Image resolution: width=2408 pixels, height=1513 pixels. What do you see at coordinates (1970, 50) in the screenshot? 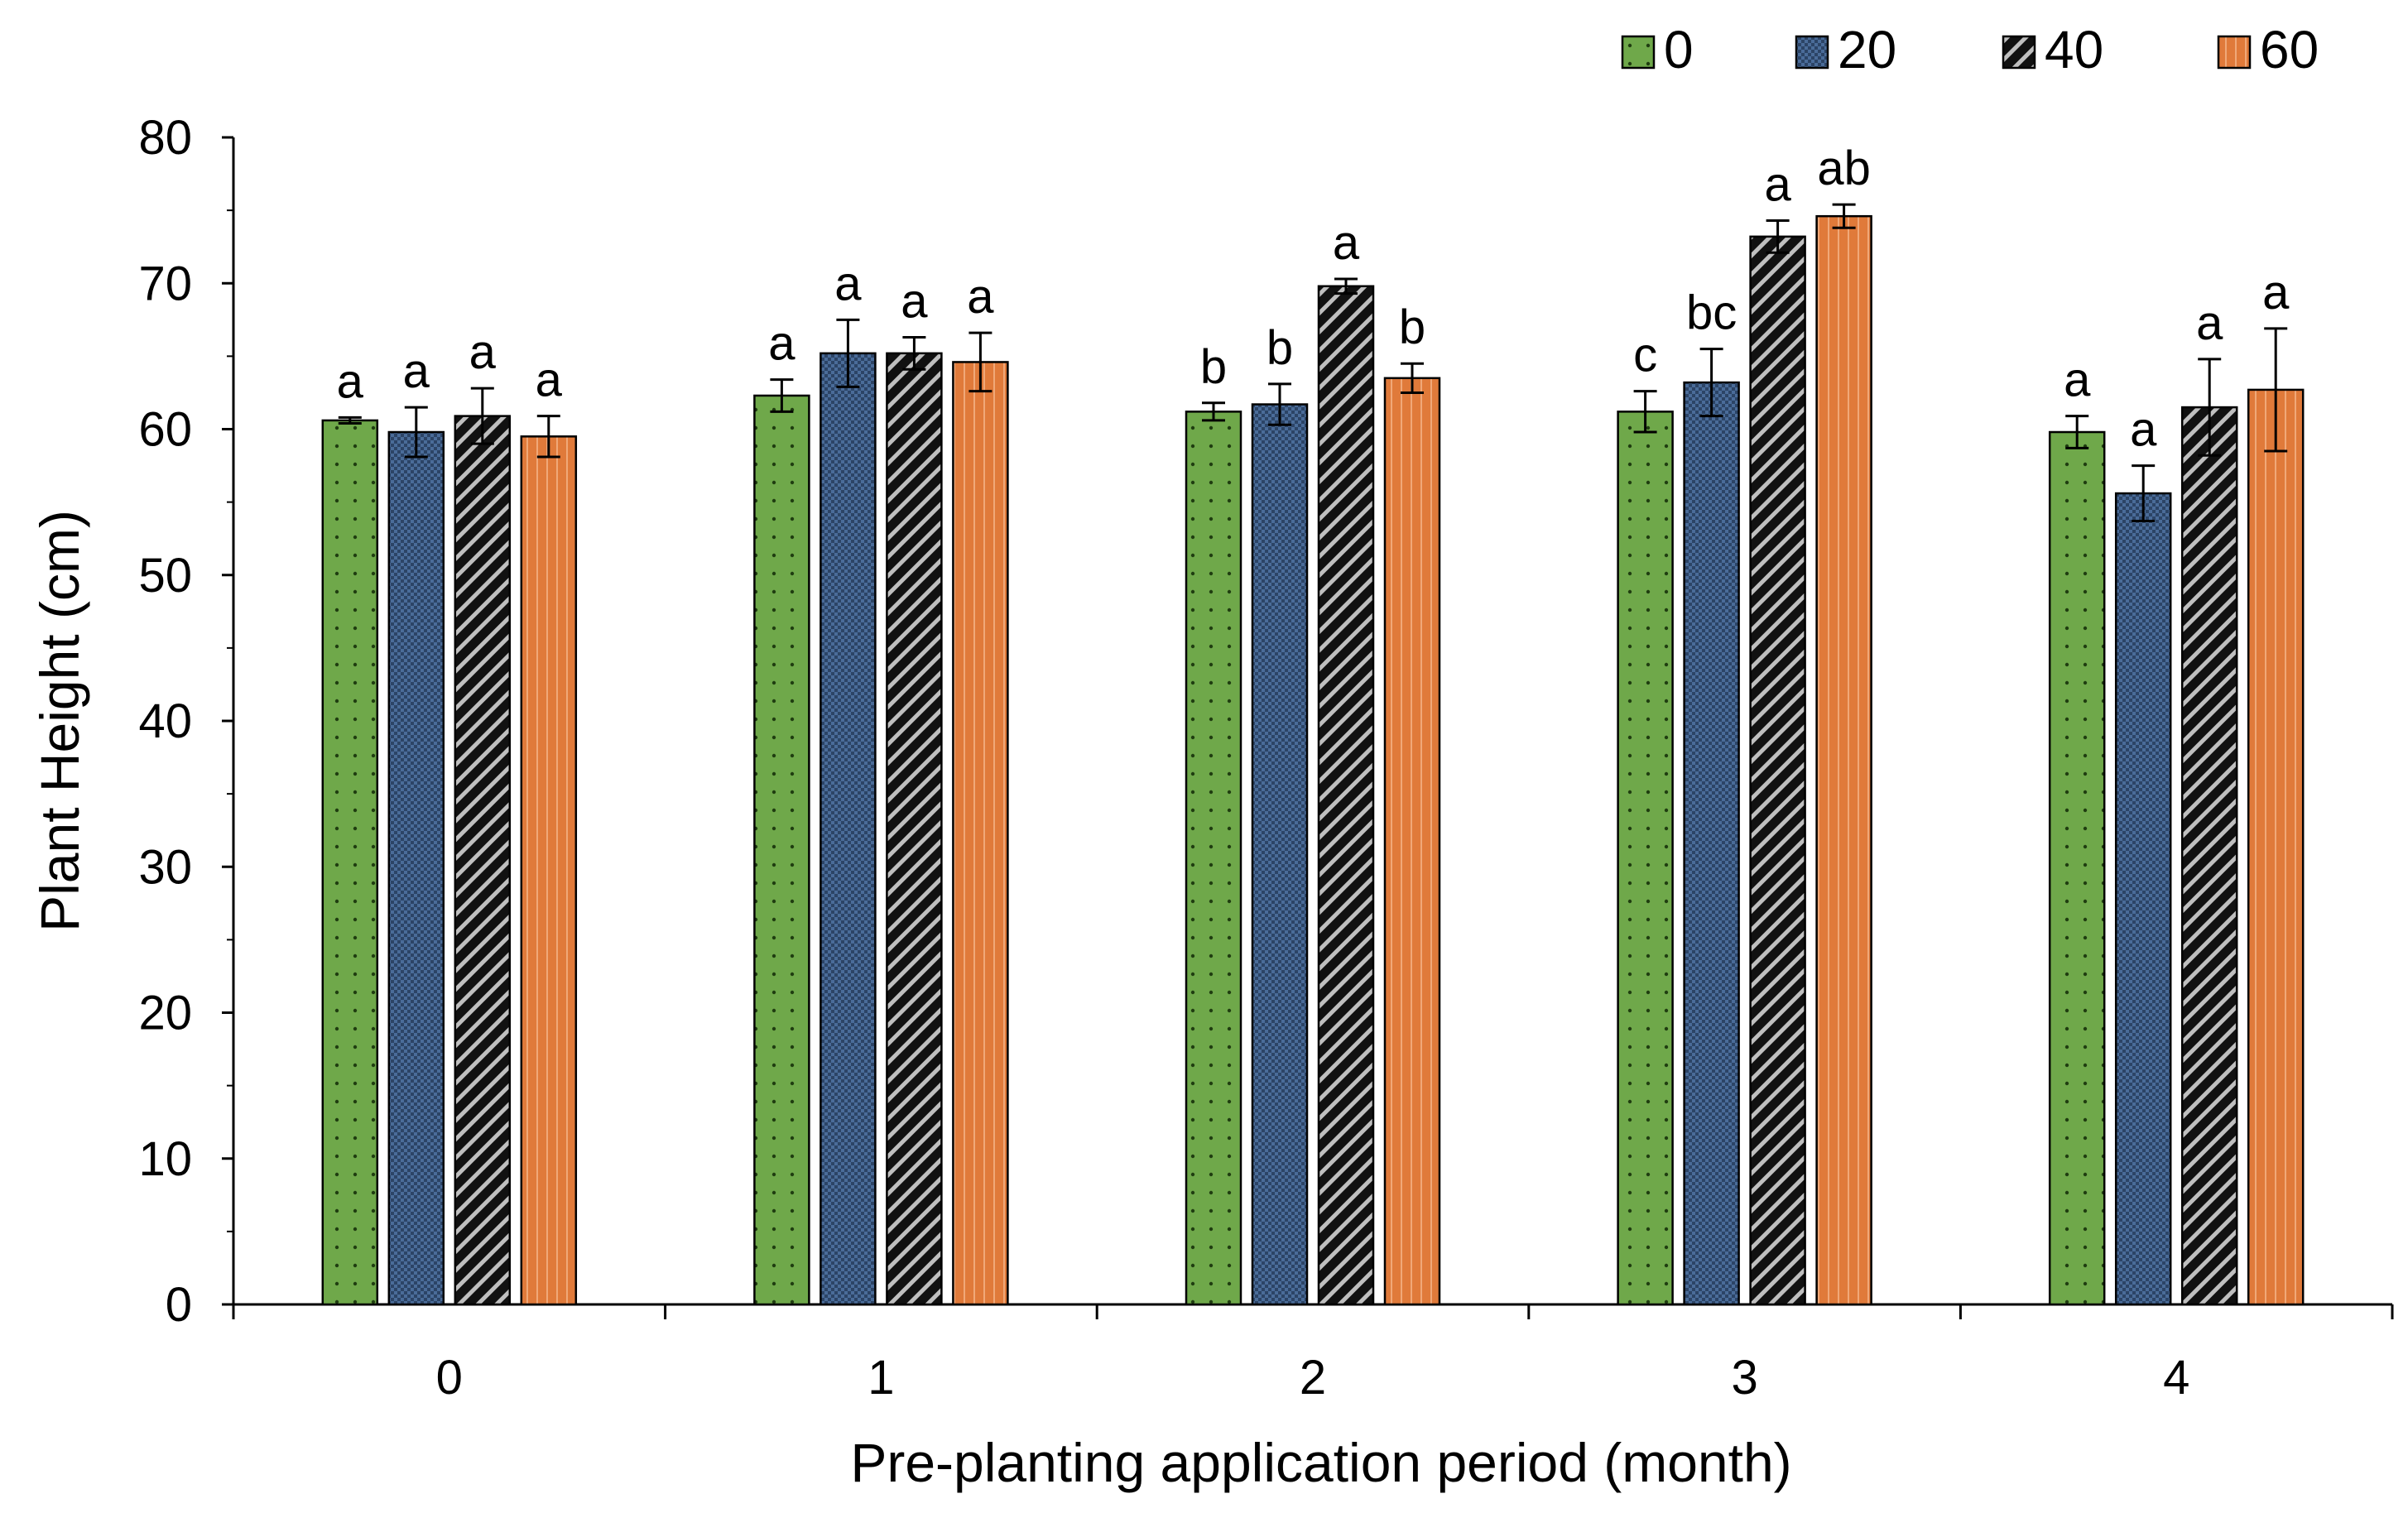
I see `legend: 0 20 40 60` at bounding box center [1970, 50].